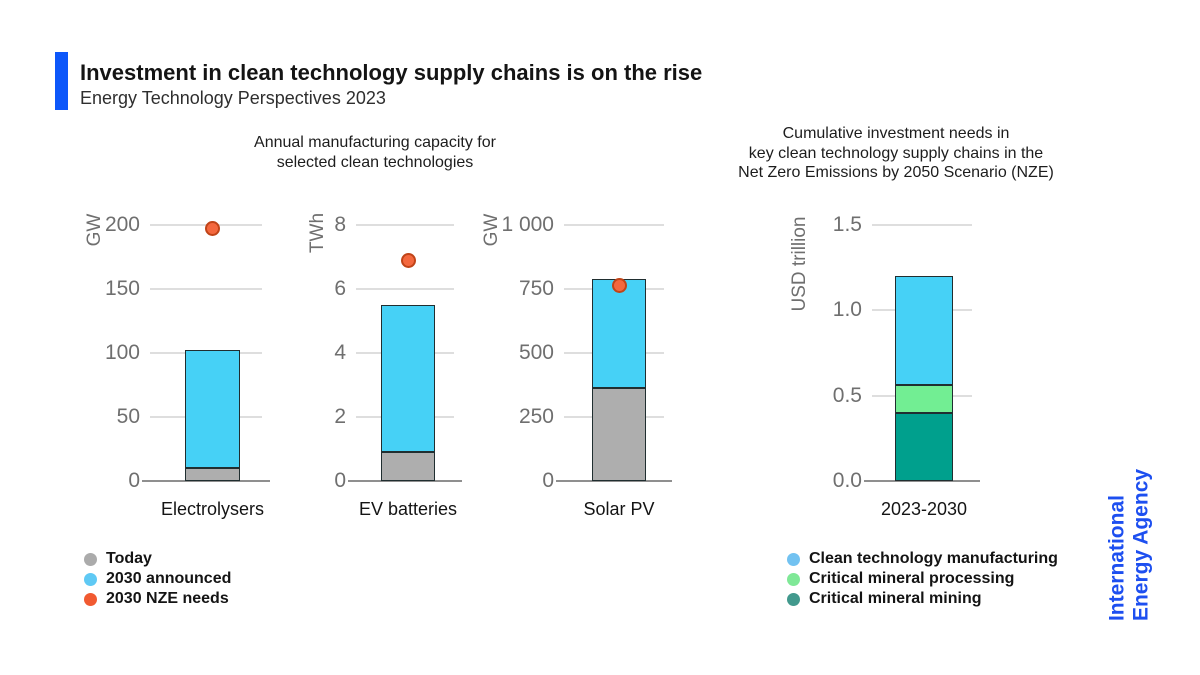 The image size is (1200, 675). I want to click on legend-label: Critical mineral mining, so click(895, 598).